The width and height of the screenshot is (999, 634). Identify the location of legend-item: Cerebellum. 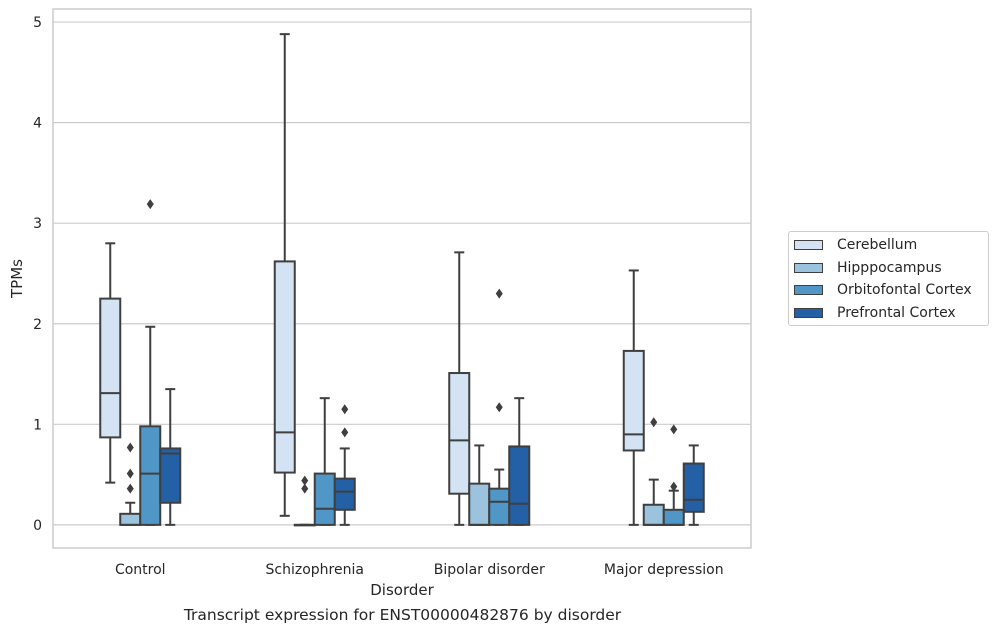
(855, 245).